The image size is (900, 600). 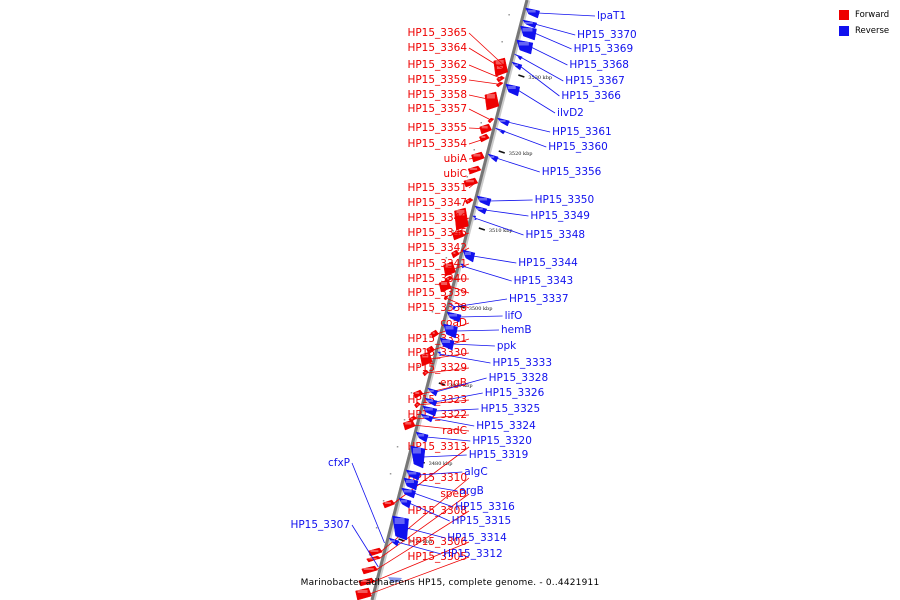 I want to click on forward-gene-label: HP15_3357, so click(x=437, y=109).